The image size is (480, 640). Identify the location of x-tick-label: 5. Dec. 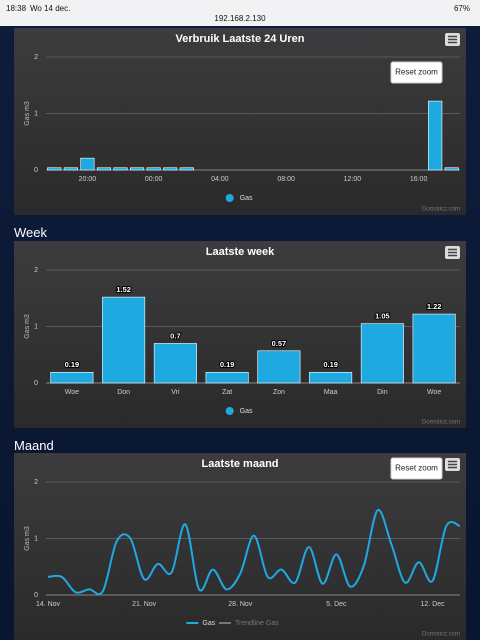
(336, 604).